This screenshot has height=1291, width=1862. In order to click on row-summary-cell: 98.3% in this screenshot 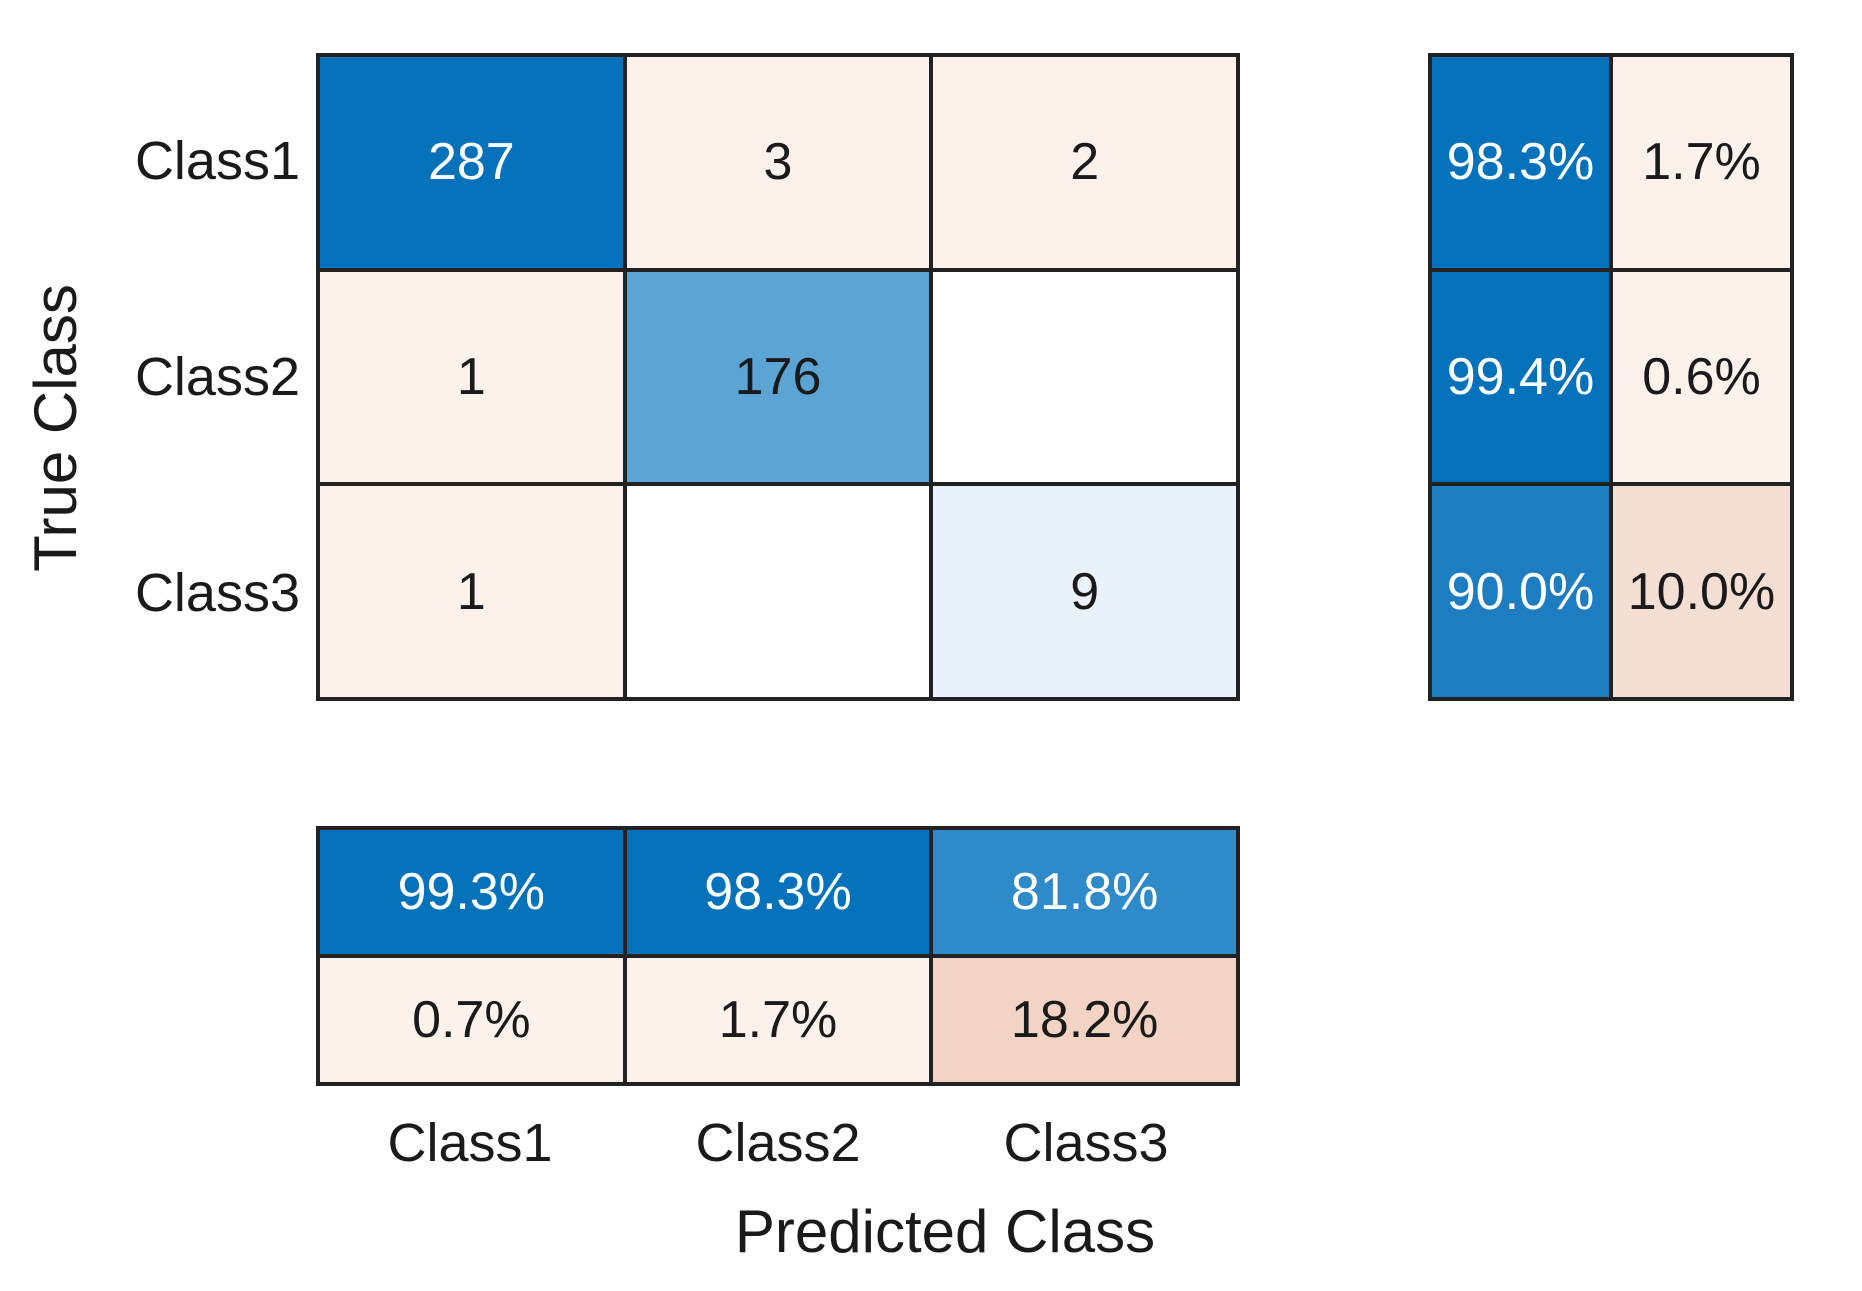, I will do `click(1520, 162)`.